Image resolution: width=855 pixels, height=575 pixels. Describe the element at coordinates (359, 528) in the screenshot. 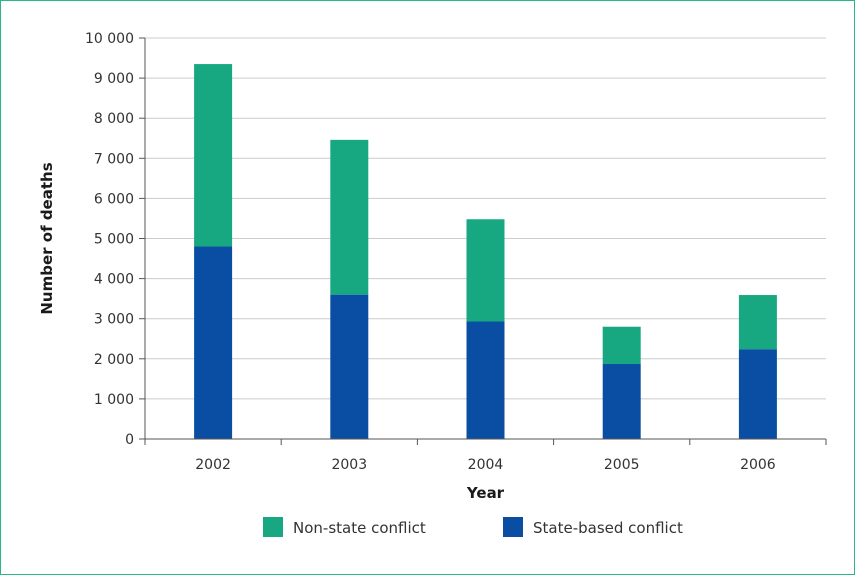

I see `legend-label-non-state: Non-state conflict` at that location.